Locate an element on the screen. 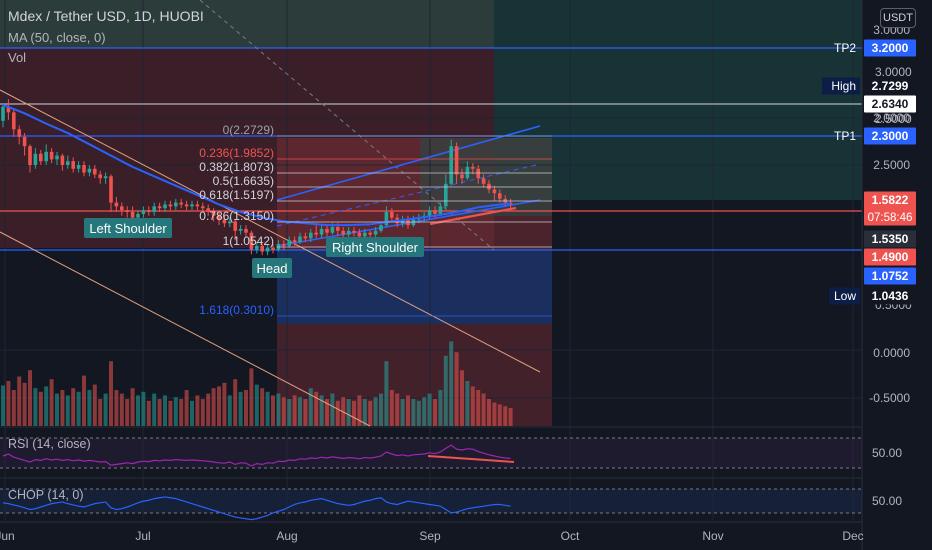  price-name: TP2 is located at coordinates (845, 48).